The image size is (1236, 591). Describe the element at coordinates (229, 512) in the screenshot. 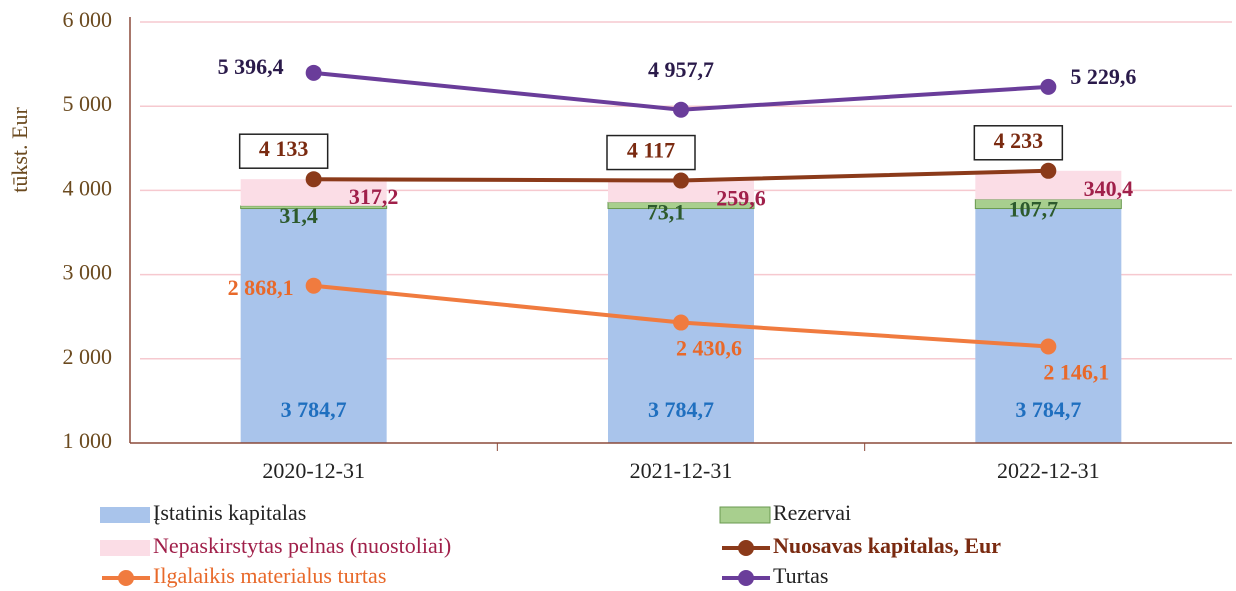

I see `legend-label: Įstatinis kapitalas` at that location.